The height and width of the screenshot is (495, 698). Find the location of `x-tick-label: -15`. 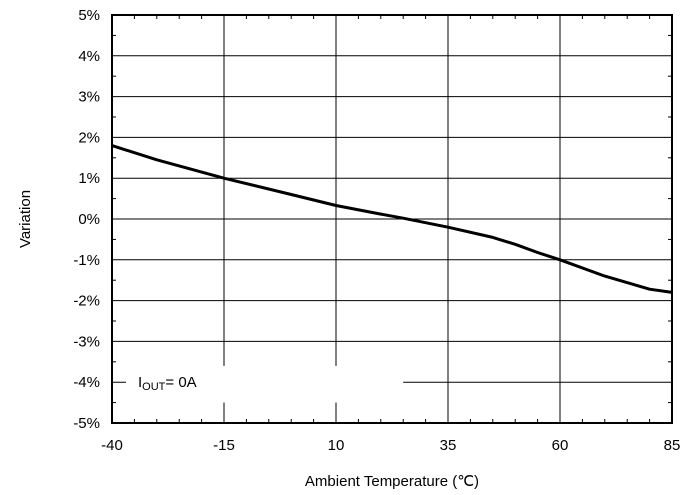

x-tick-label: -15 is located at coordinates (224, 445).